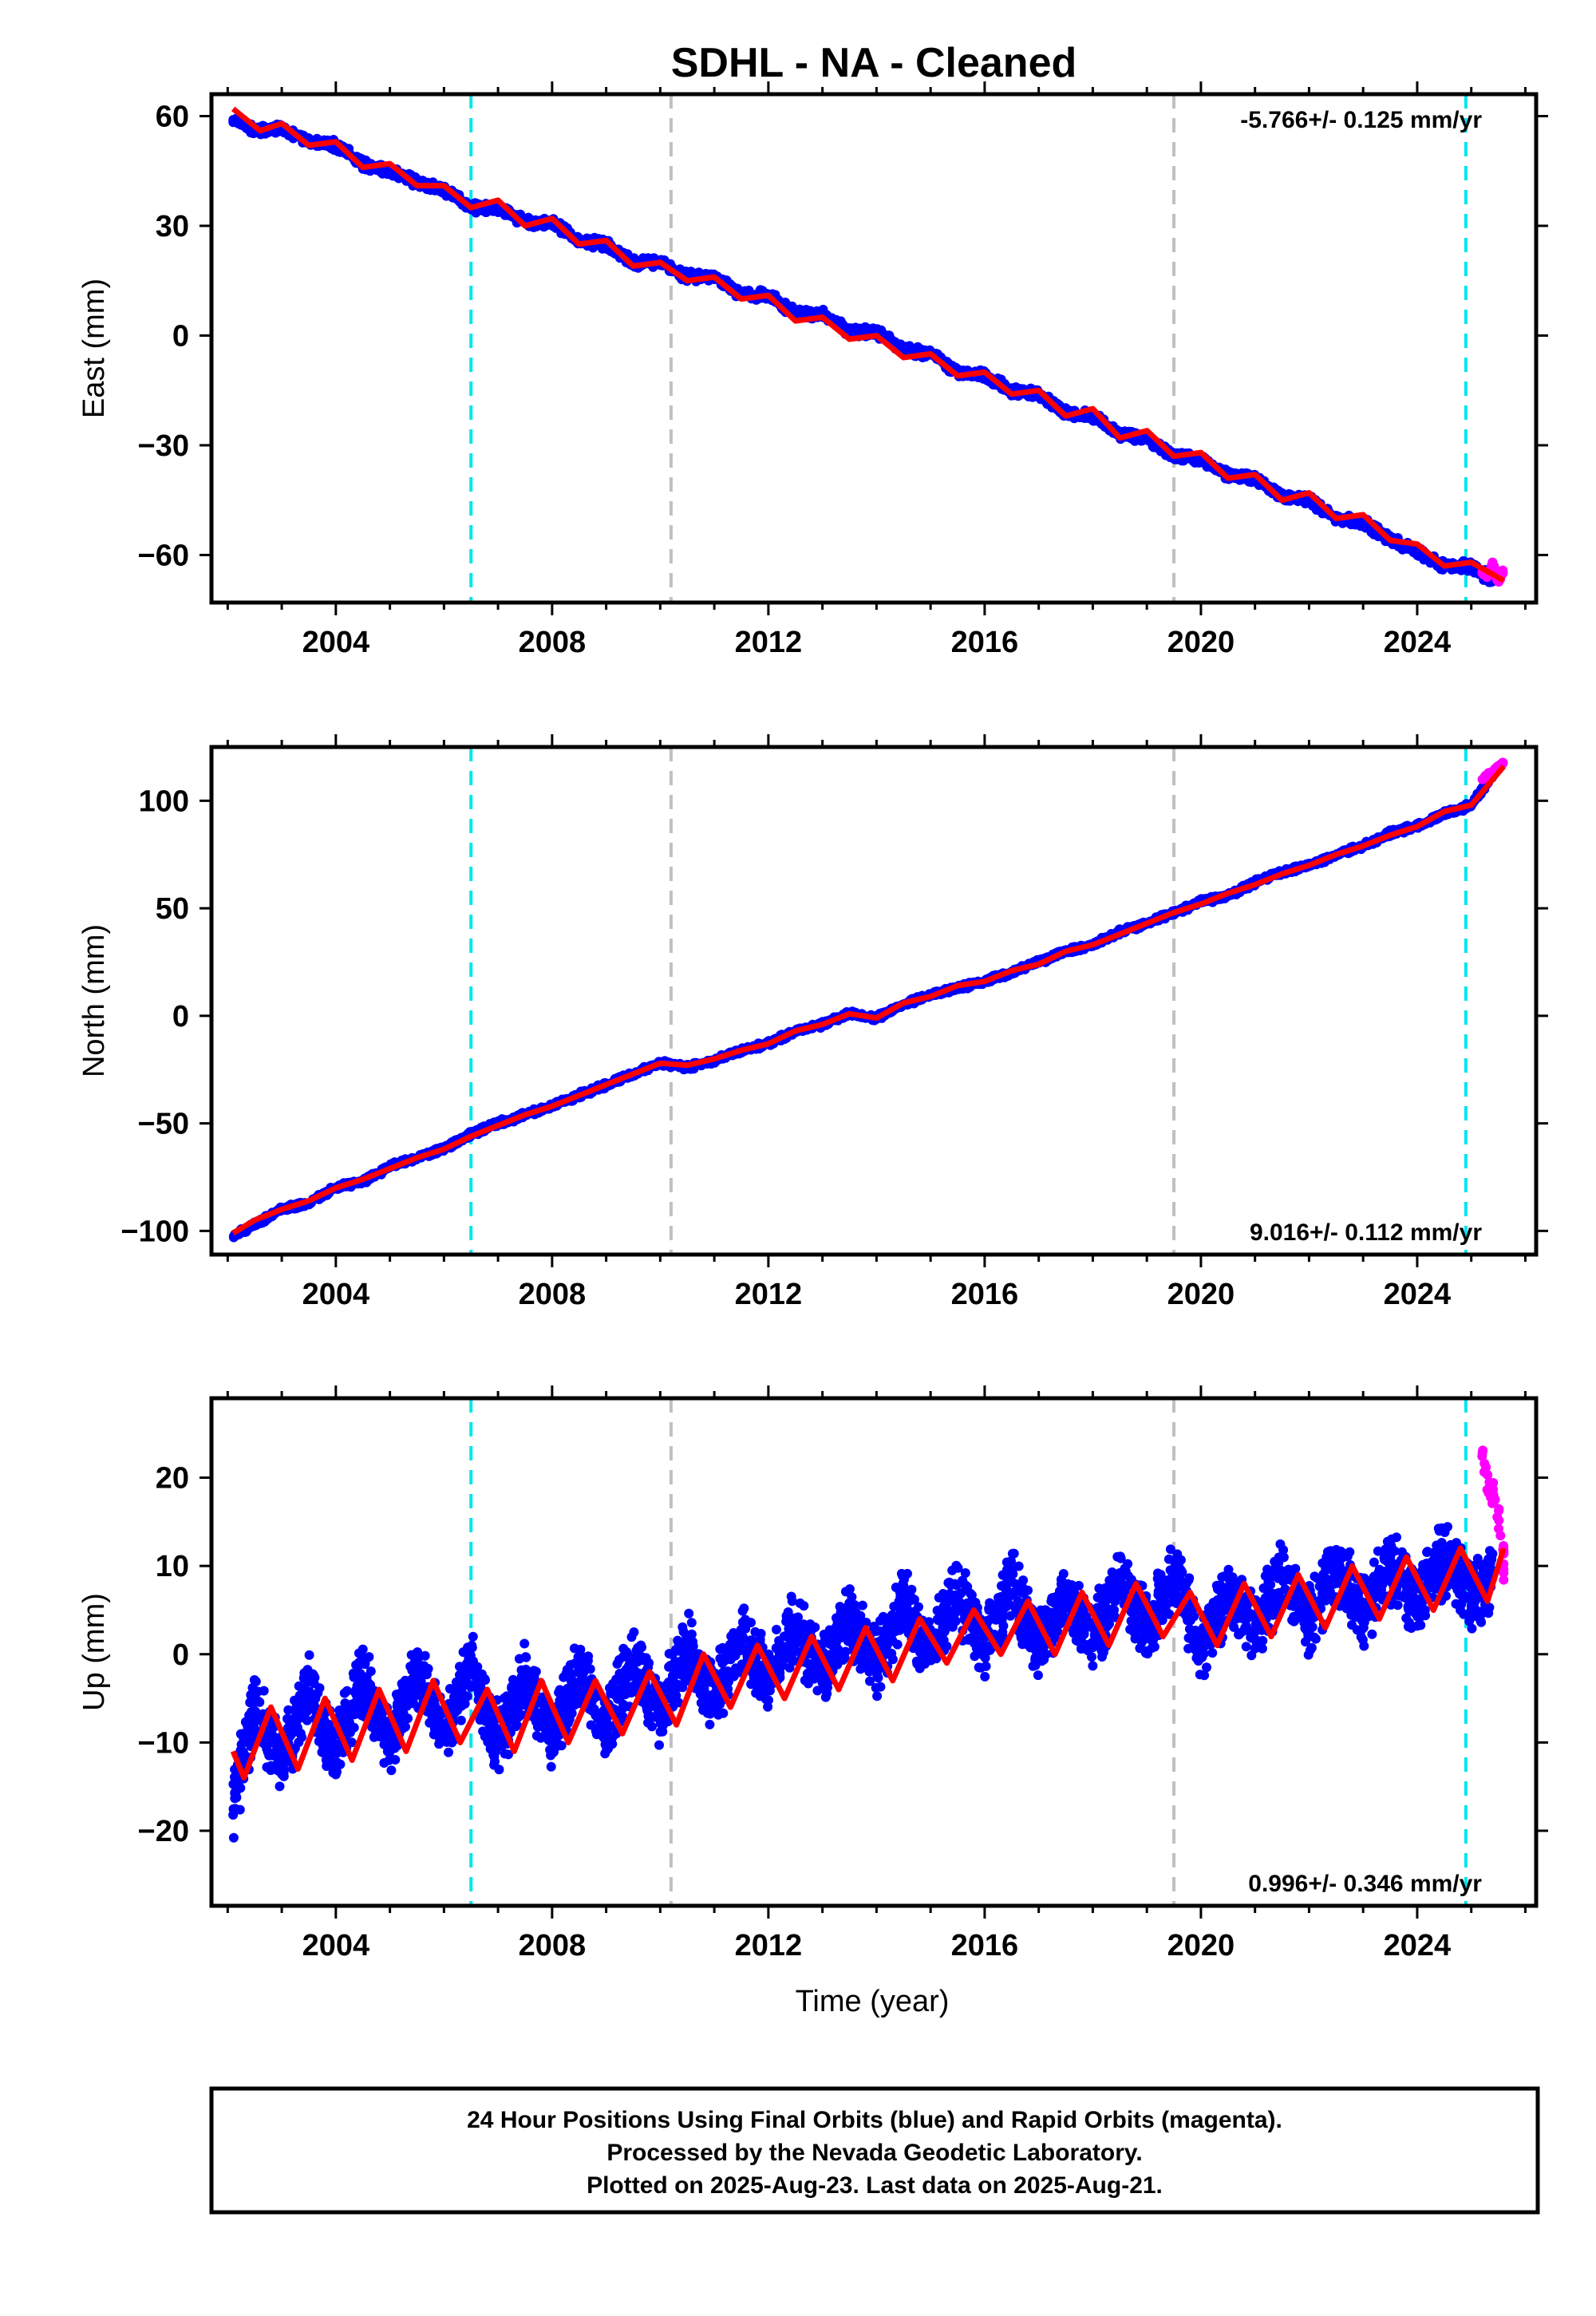 Image resolution: width=1596 pixels, height=2316 pixels. I want to click on y-tick-label: 100, so click(164, 801).